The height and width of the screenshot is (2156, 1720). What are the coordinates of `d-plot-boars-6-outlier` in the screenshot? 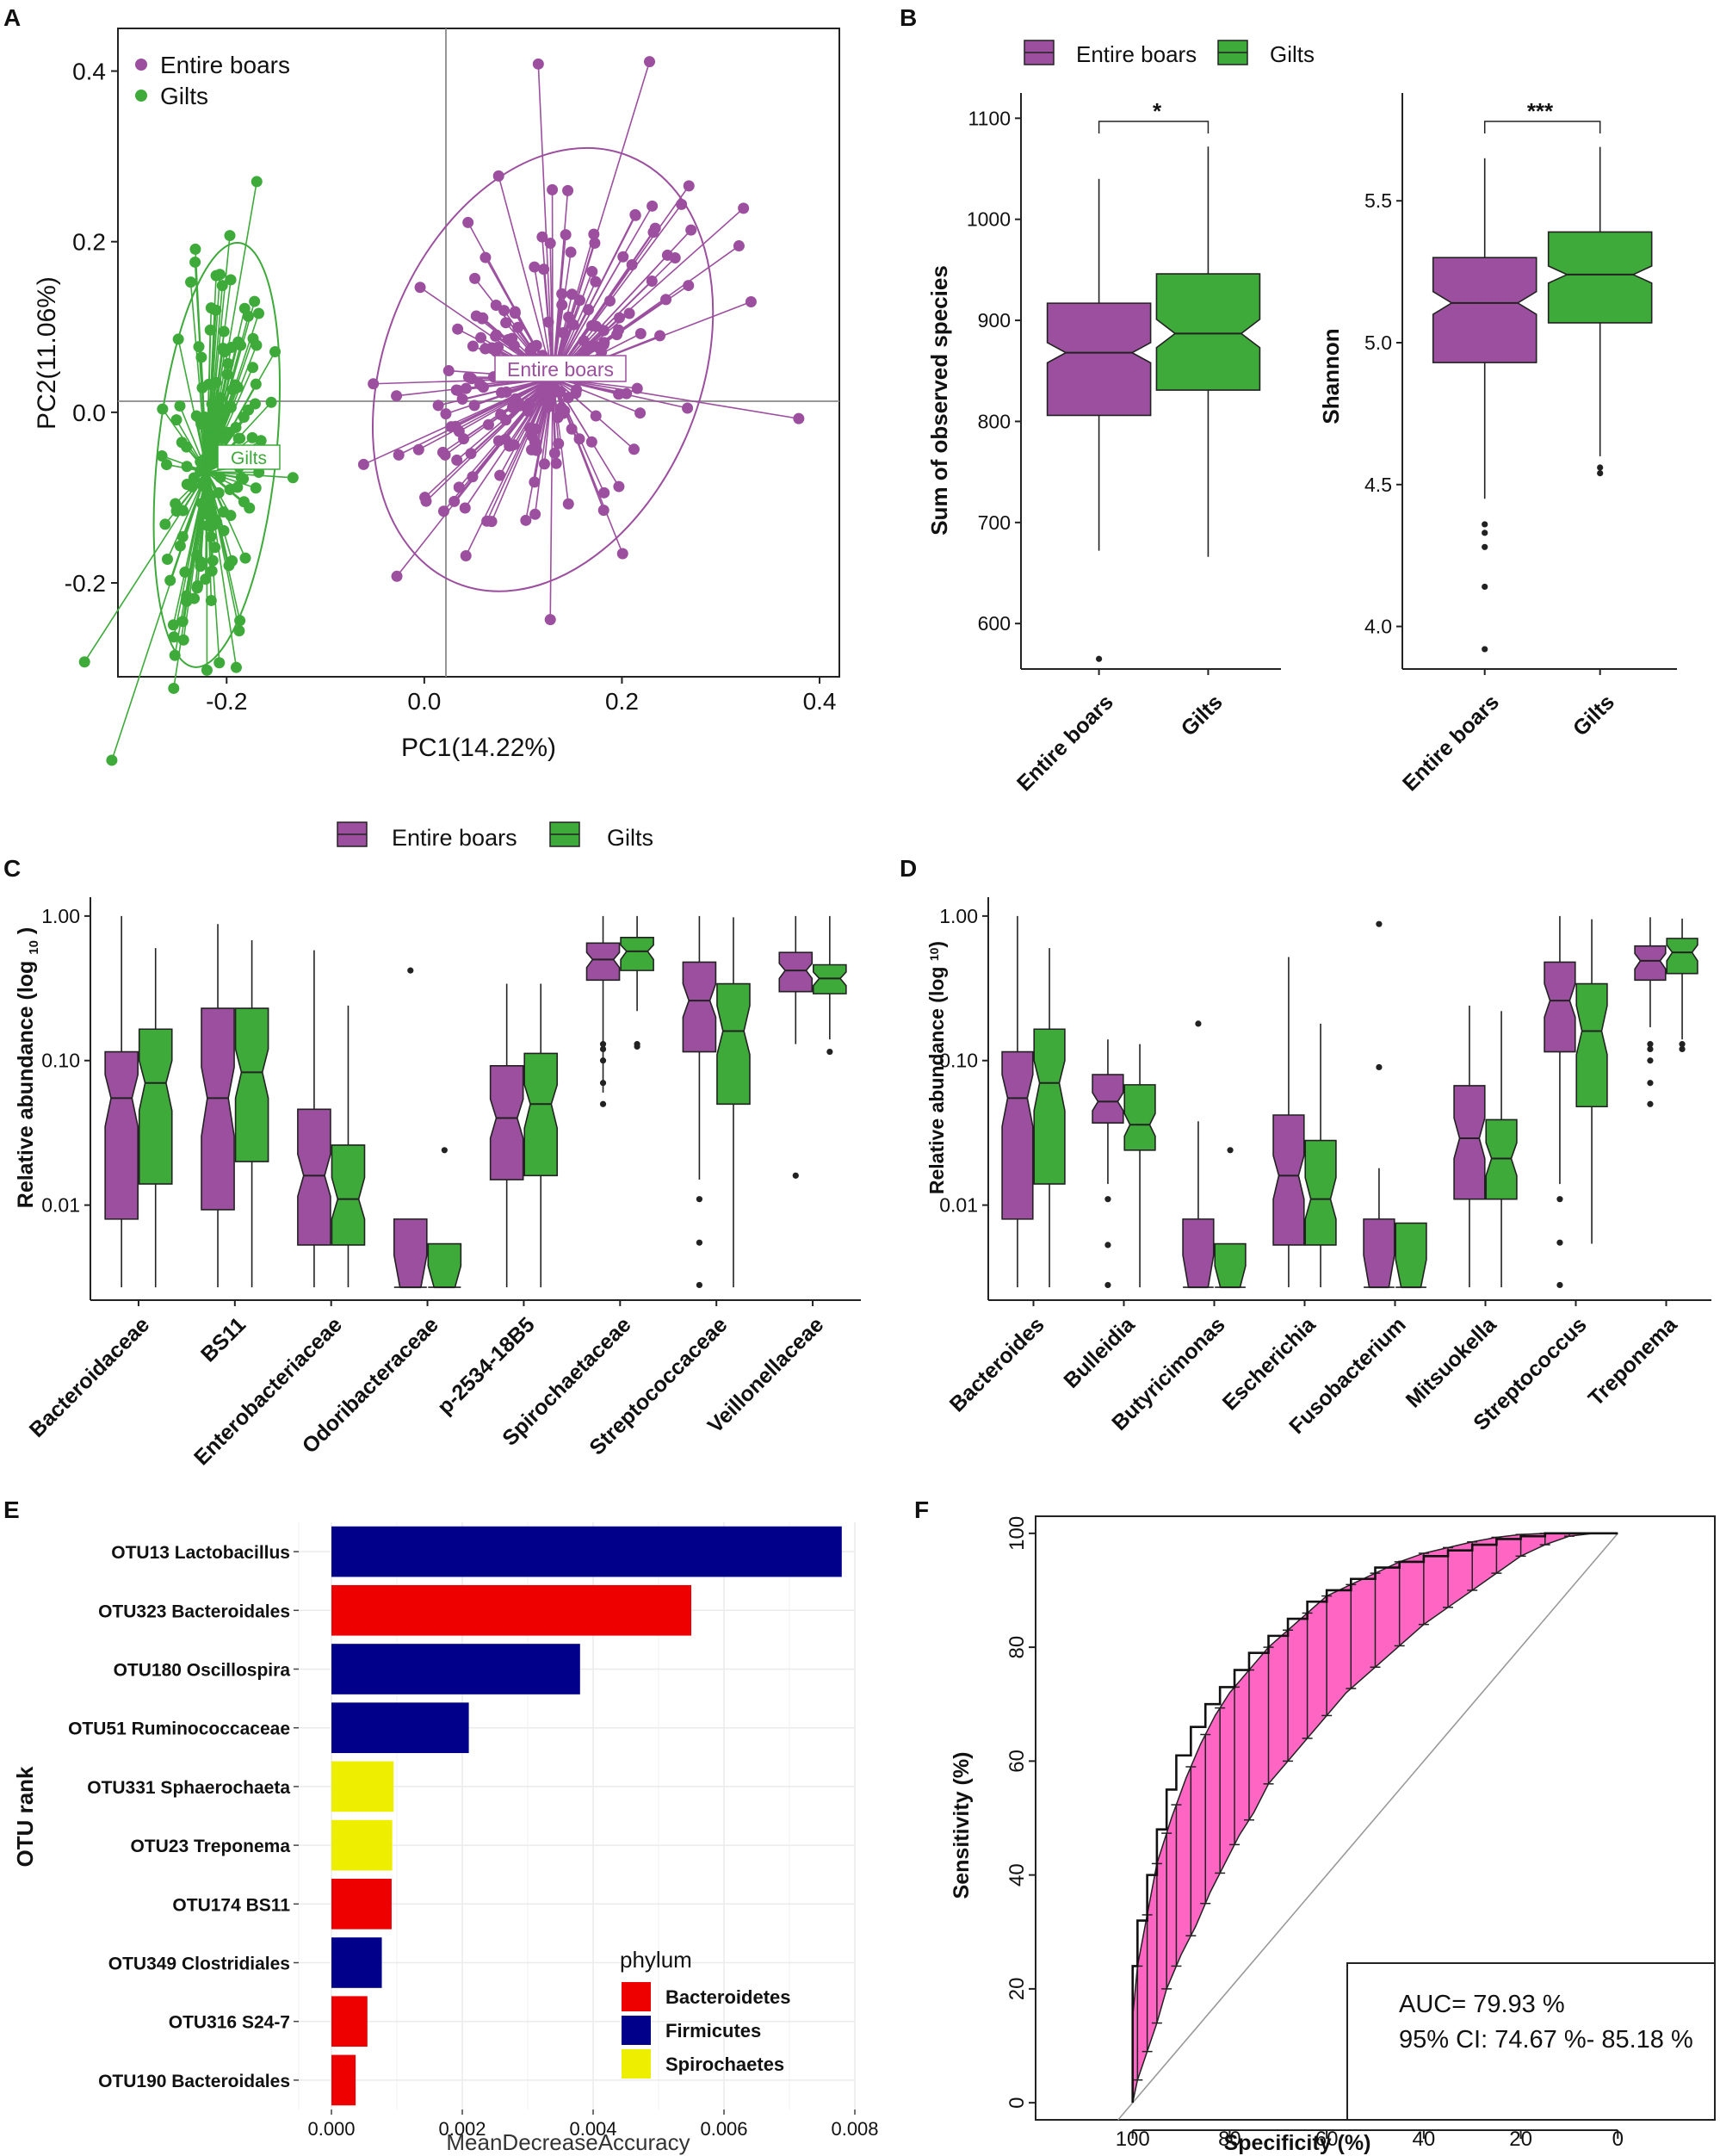 It's located at (1559, 1242).